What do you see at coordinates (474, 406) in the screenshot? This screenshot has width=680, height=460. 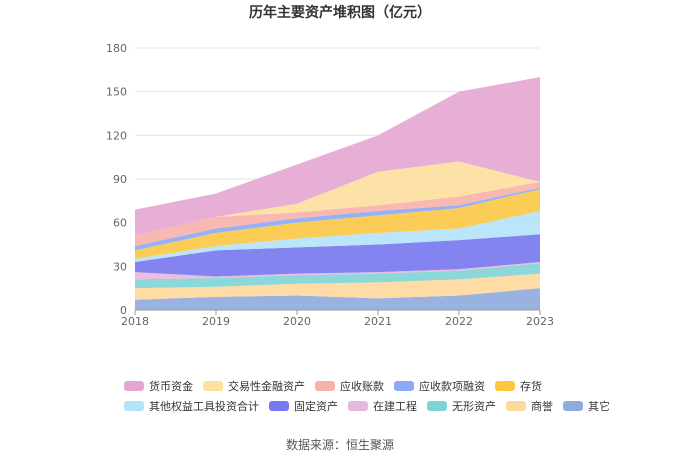 I see `legend-label: 无形资产` at bounding box center [474, 406].